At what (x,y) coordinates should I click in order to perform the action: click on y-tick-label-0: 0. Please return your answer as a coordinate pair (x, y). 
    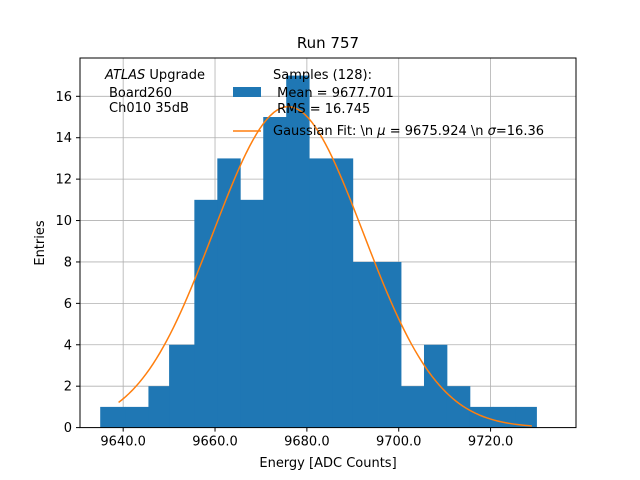
    Looking at the image, I should click on (68, 428).